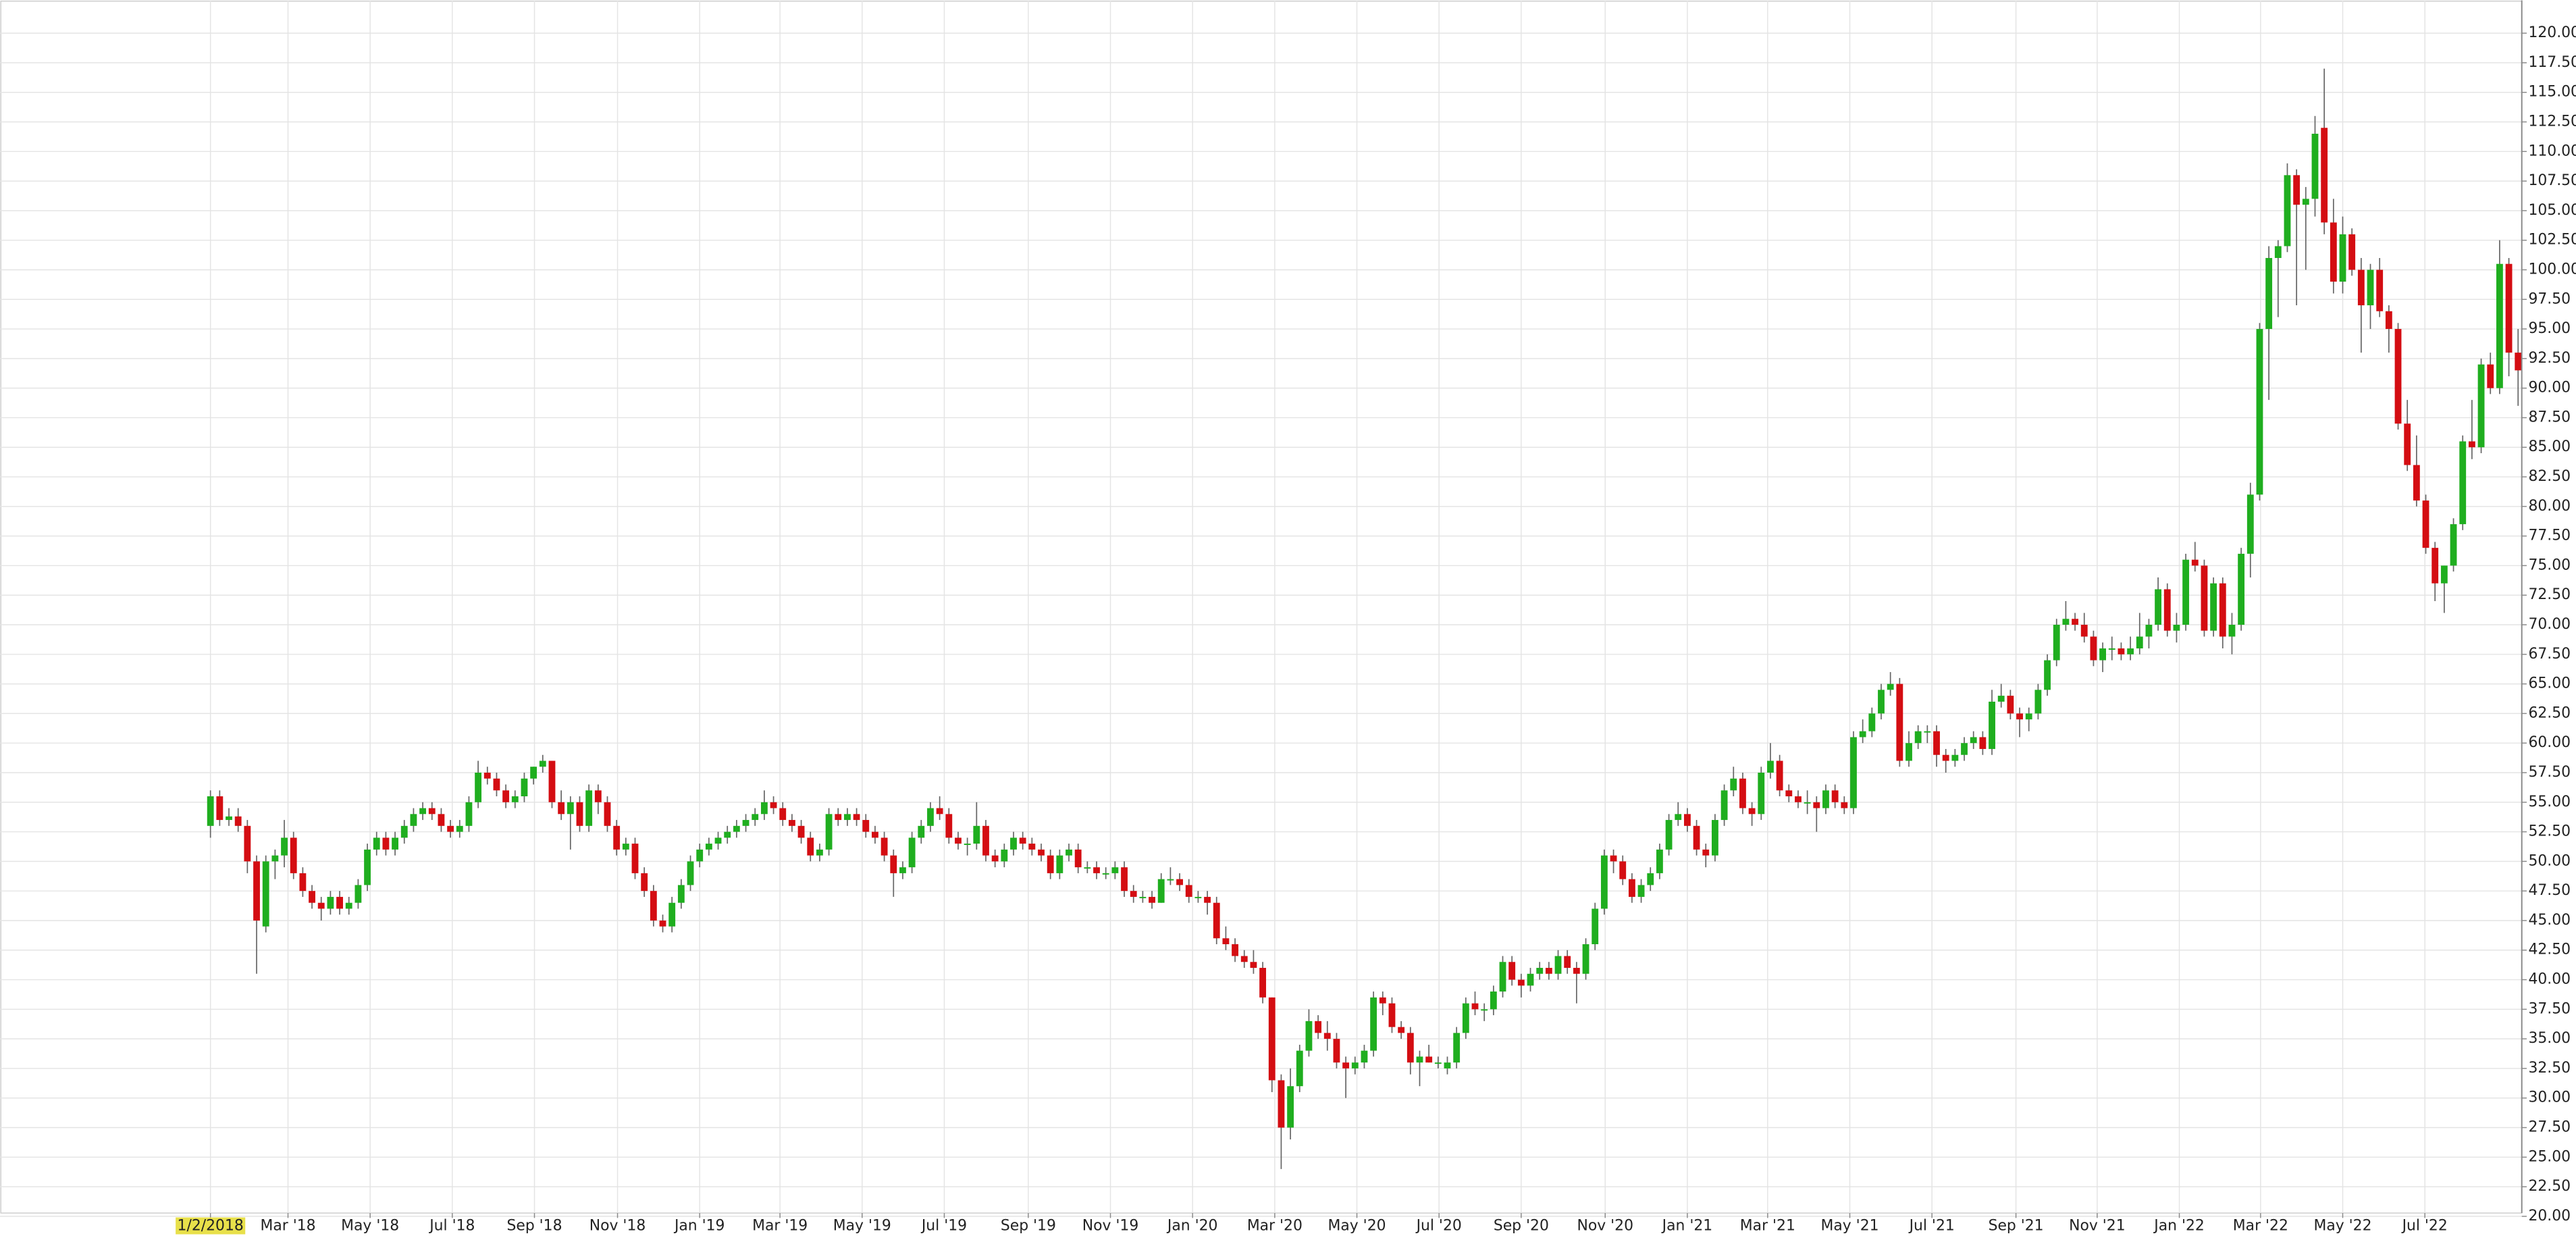 The height and width of the screenshot is (1238, 2576). I want to click on y-tick-label: 60.00, so click(2549, 742).